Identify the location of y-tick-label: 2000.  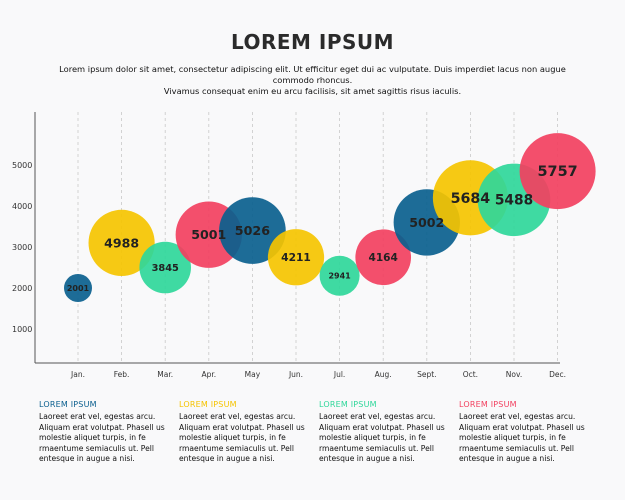
(22, 288).